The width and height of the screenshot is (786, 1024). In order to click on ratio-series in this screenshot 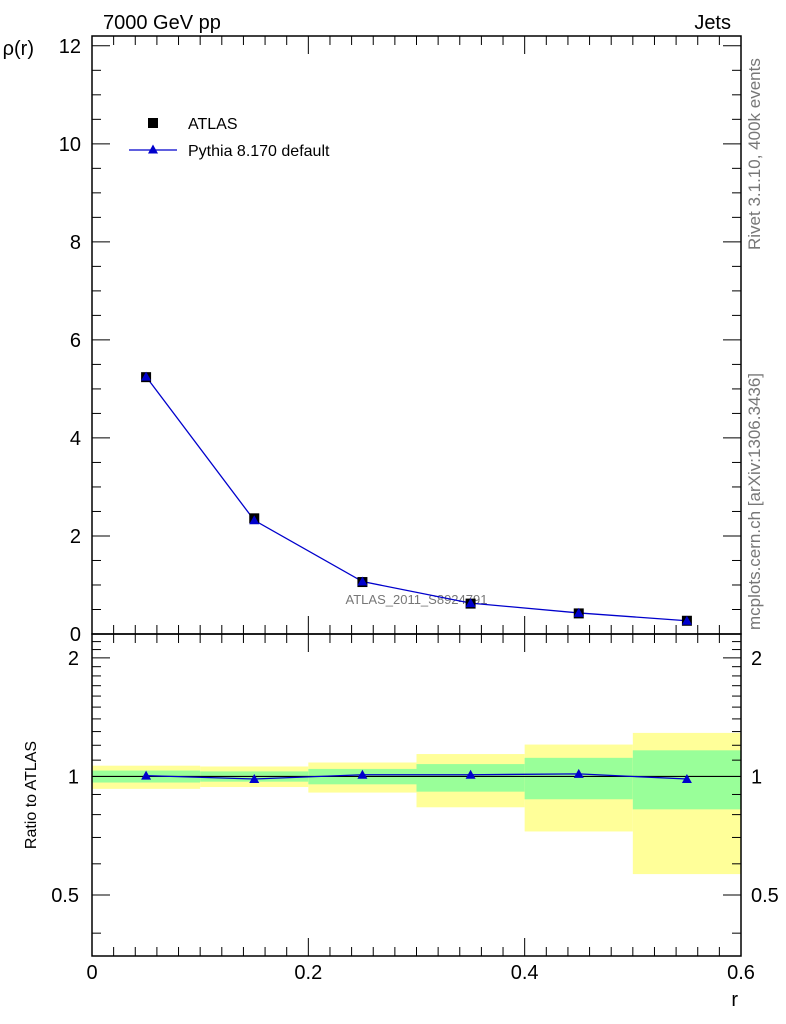, I will do `click(416, 776)`.